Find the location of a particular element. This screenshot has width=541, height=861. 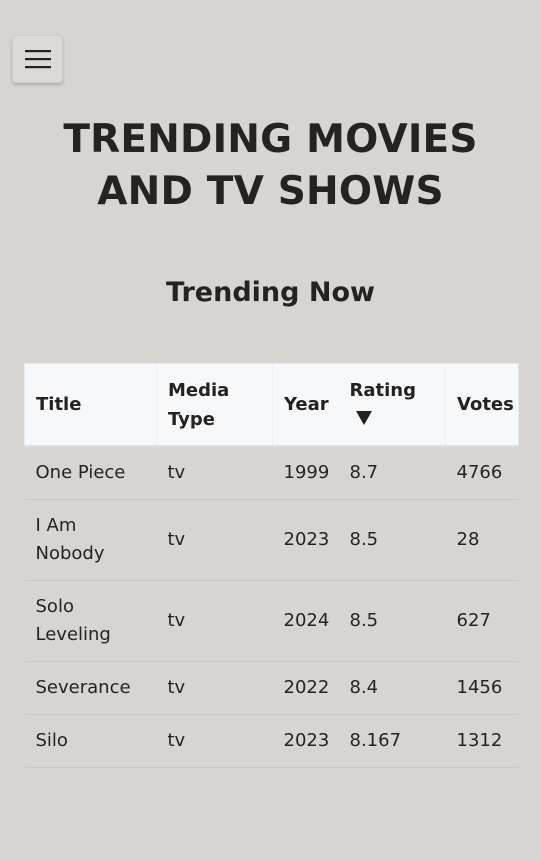

column-header-label: Type is located at coordinates (191, 419).